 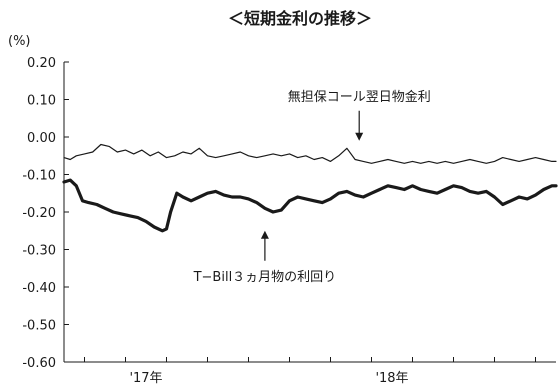 I want to click on annotation-label-1: 無担保コール翌日物金利, so click(x=359, y=97).